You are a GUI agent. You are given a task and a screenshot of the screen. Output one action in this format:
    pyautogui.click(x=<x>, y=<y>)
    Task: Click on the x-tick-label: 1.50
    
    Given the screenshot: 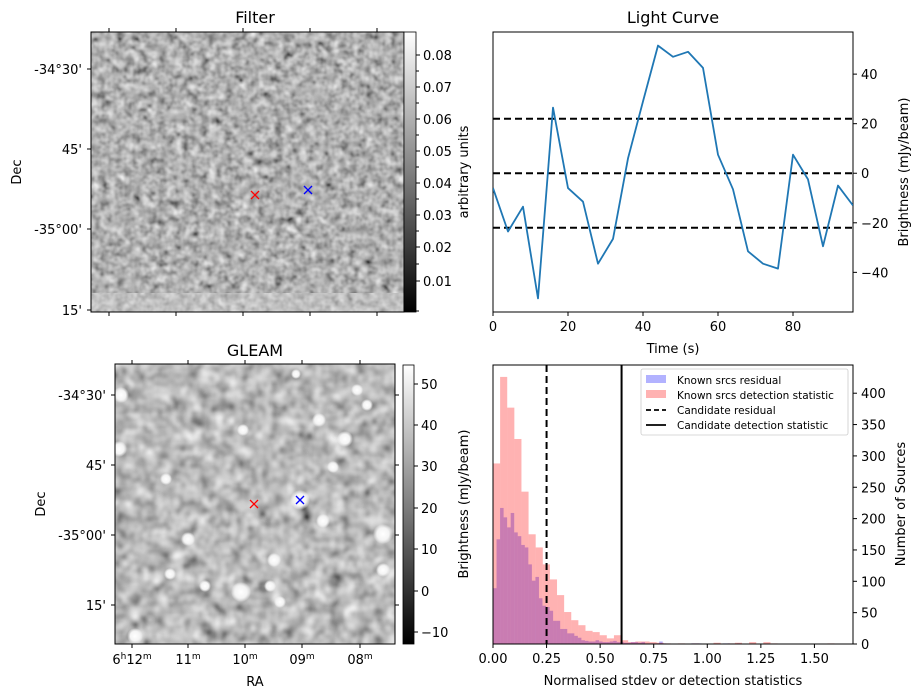 What is the action you would take?
    pyautogui.click(x=814, y=659)
    